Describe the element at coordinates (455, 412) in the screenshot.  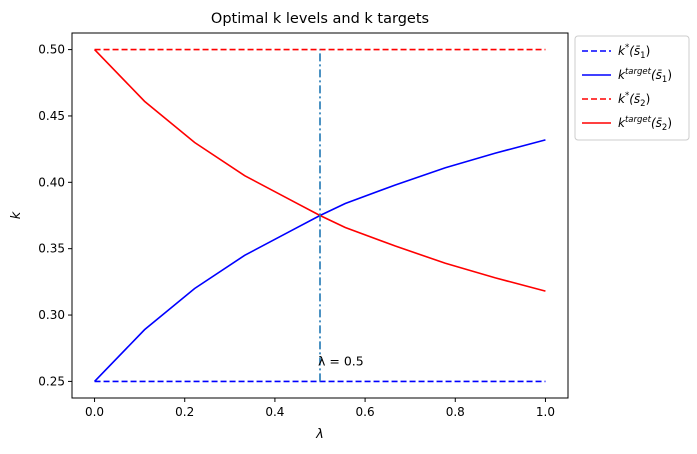
I see `x-tick-label: 0.8` at that location.